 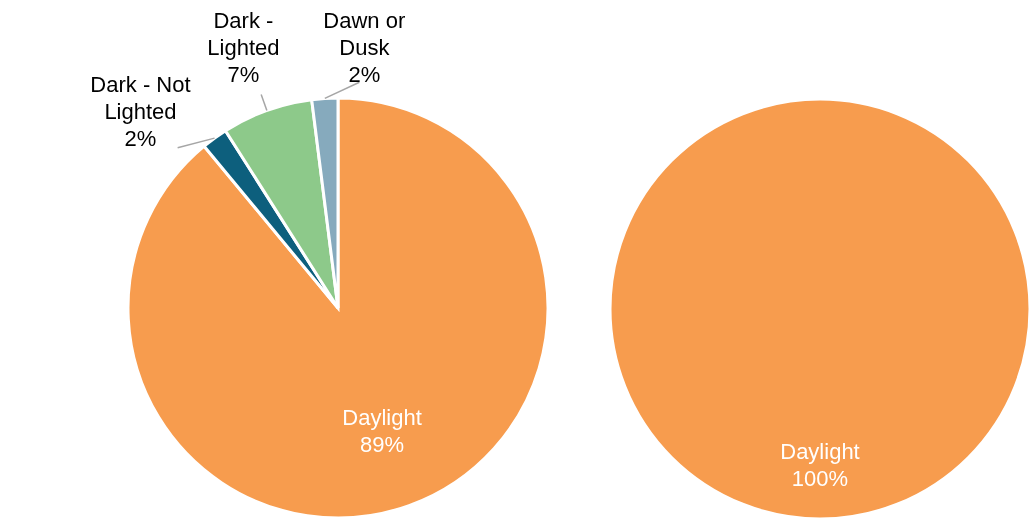 What do you see at coordinates (243, 74) in the screenshot?
I see `data-label: 7%` at bounding box center [243, 74].